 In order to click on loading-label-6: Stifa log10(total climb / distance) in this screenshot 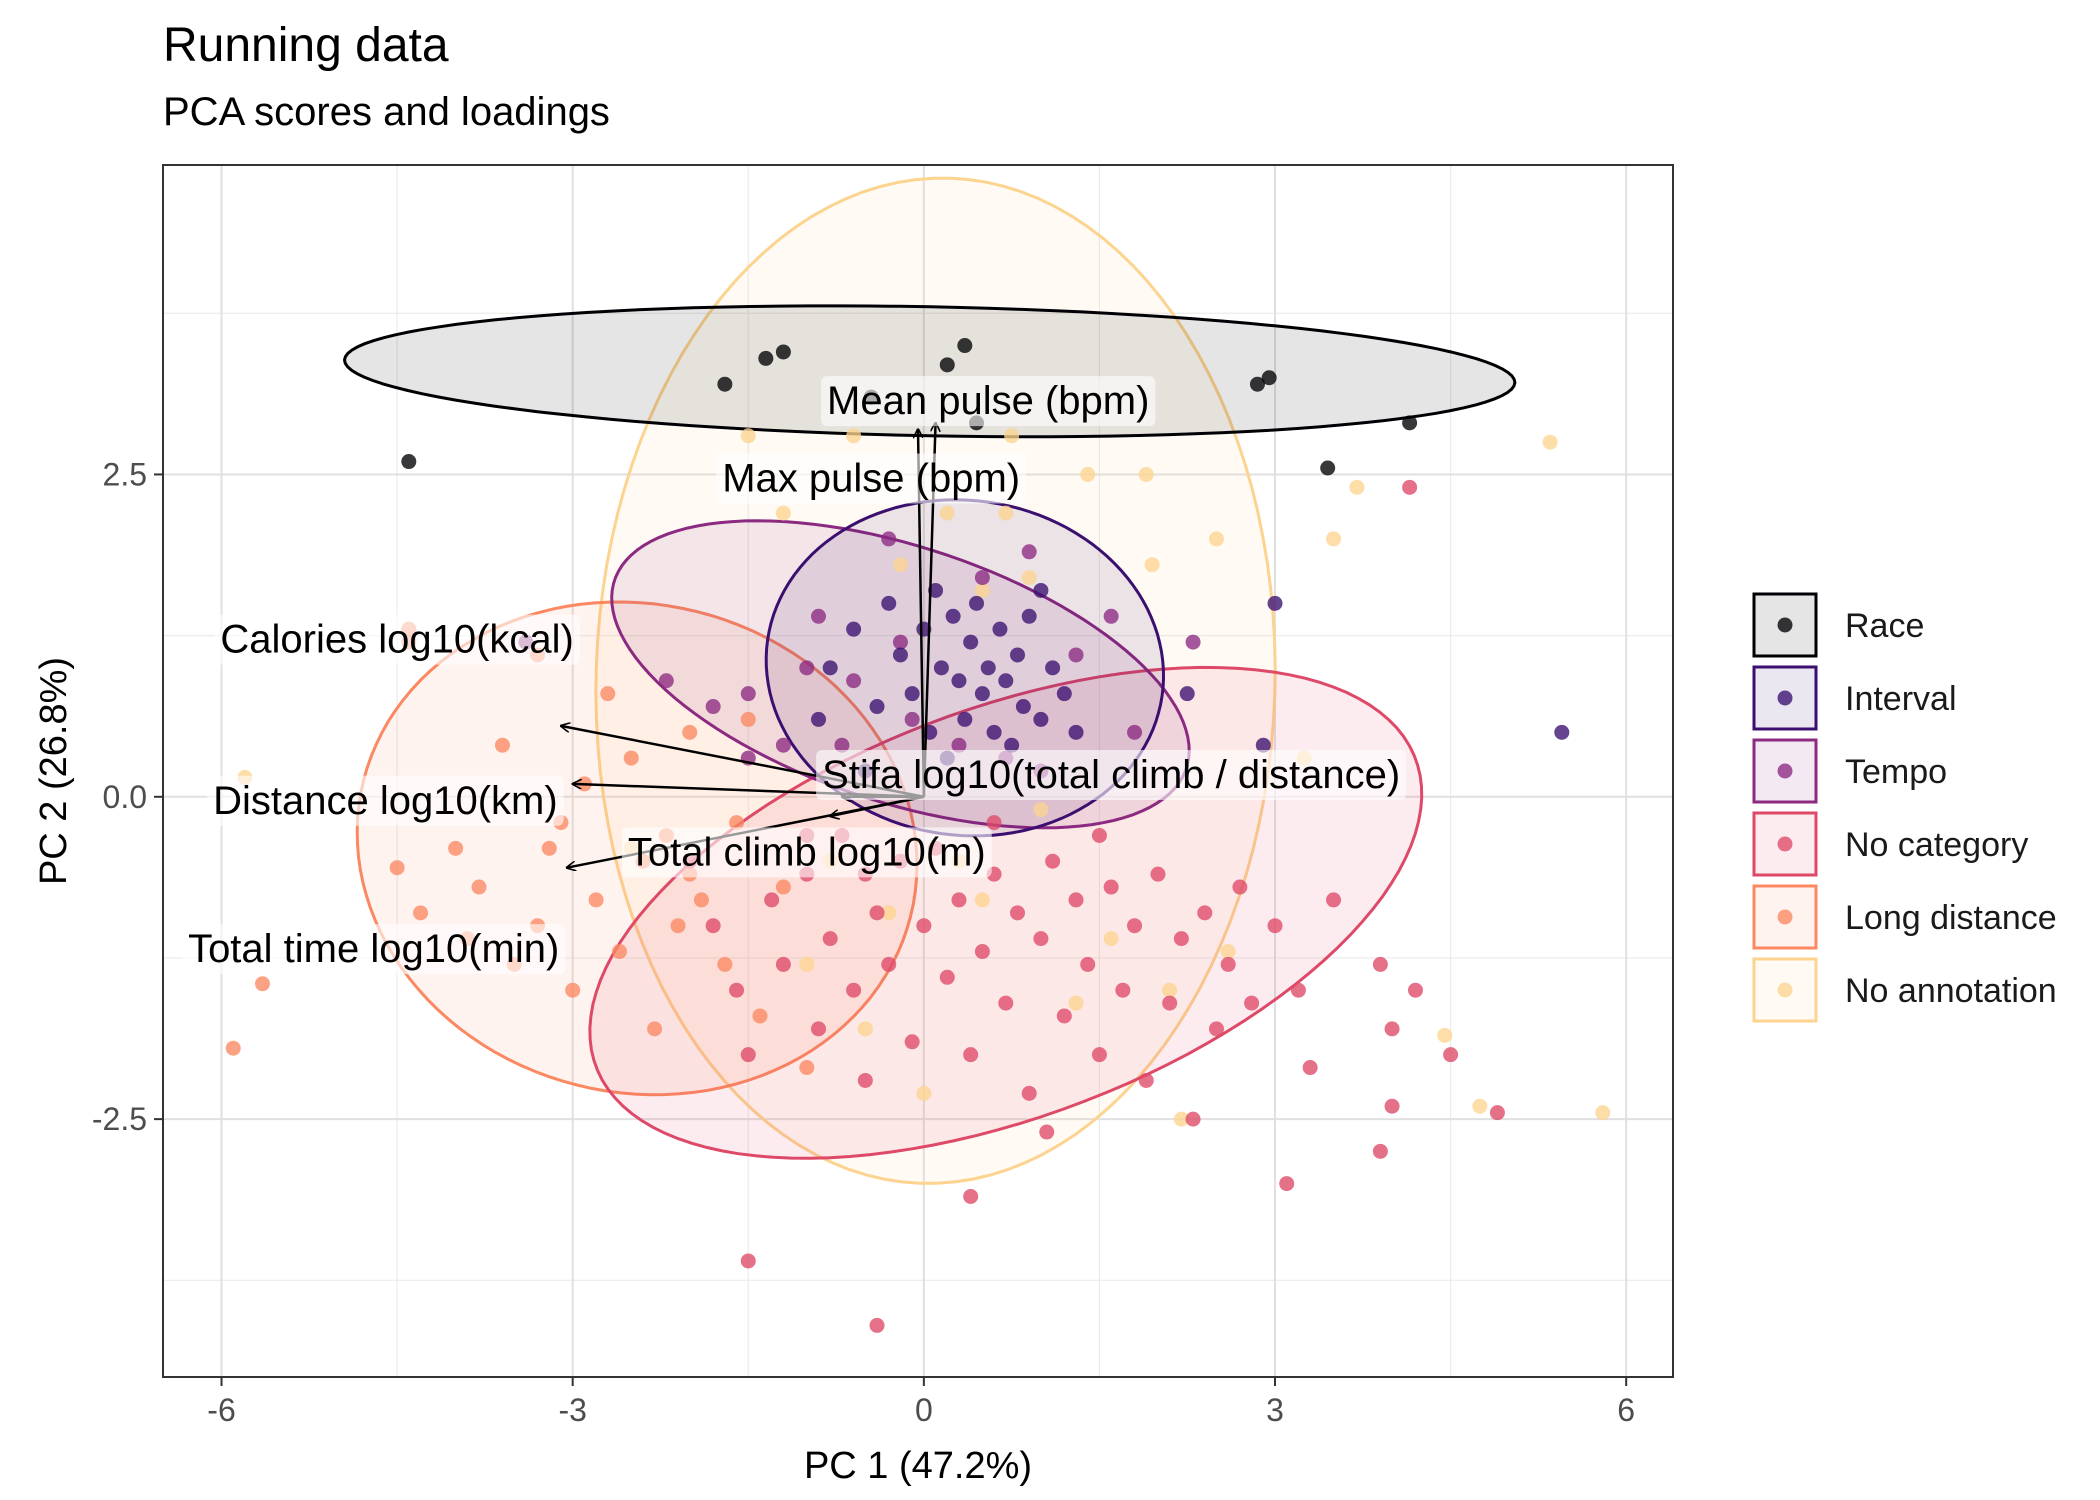, I will do `click(1111, 775)`.